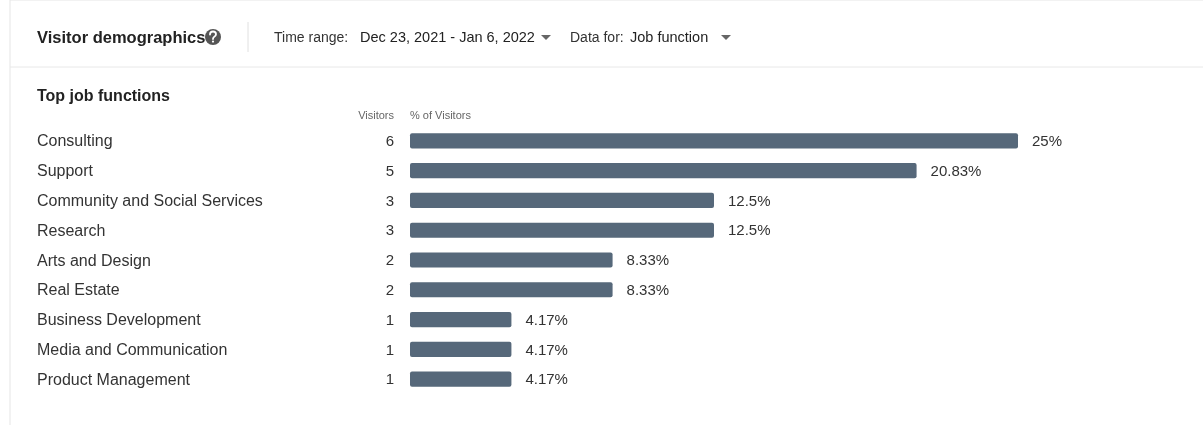 The height and width of the screenshot is (425, 1203). I want to click on text: Visitor demographics, so click(121, 36).